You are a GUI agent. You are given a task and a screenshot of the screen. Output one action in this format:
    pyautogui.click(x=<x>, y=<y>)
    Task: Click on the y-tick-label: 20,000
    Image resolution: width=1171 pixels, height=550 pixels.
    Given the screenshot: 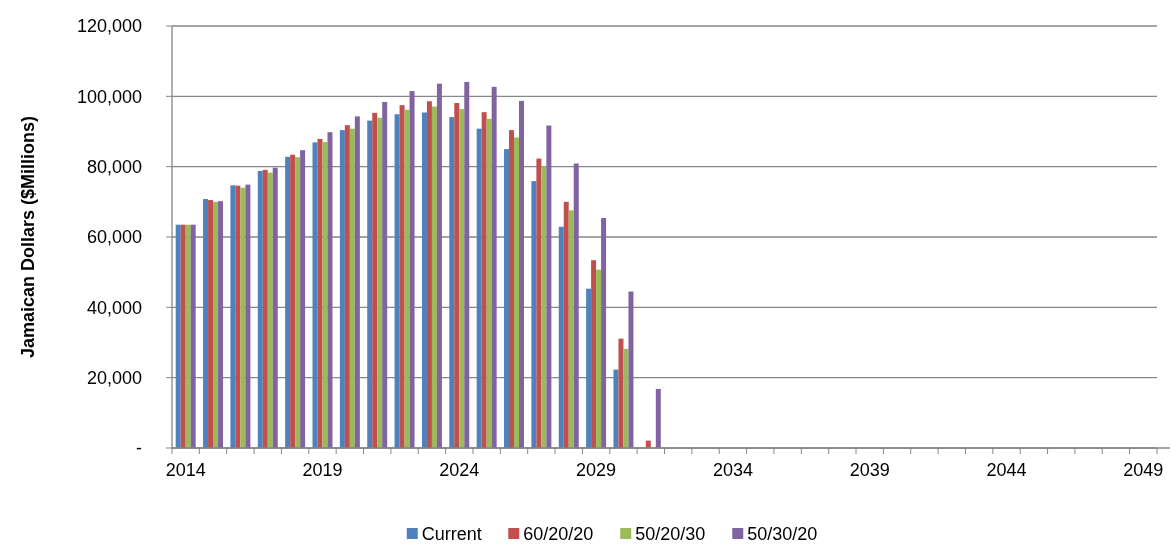 What is the action you would take?
    pyautogui.click(x=114, y=377)
    